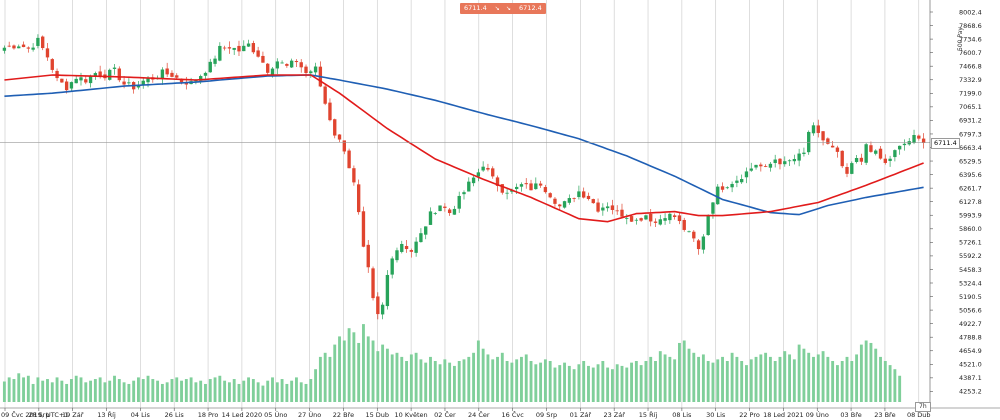 The image size is (1000, 420). Describe the element at coordinates (309, 414) in the screenshot. I see `x-tick-label: 27 Úno` at that location.